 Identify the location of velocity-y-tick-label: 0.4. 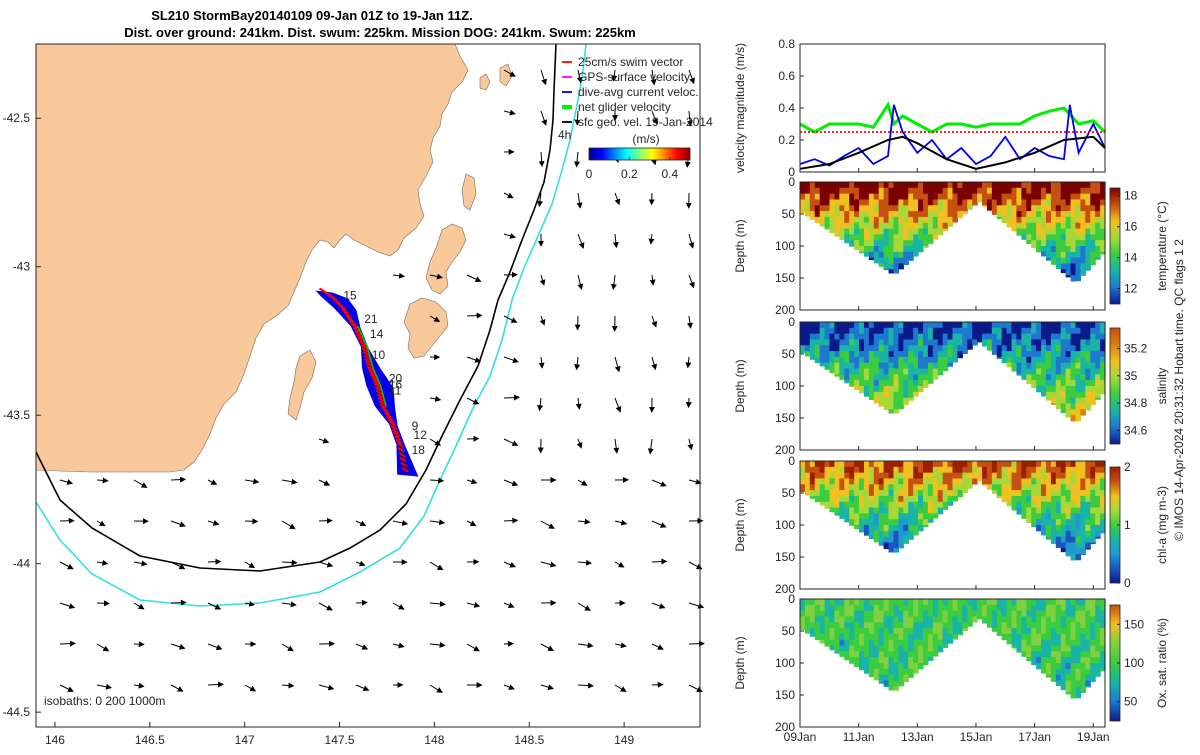
(786, 108).